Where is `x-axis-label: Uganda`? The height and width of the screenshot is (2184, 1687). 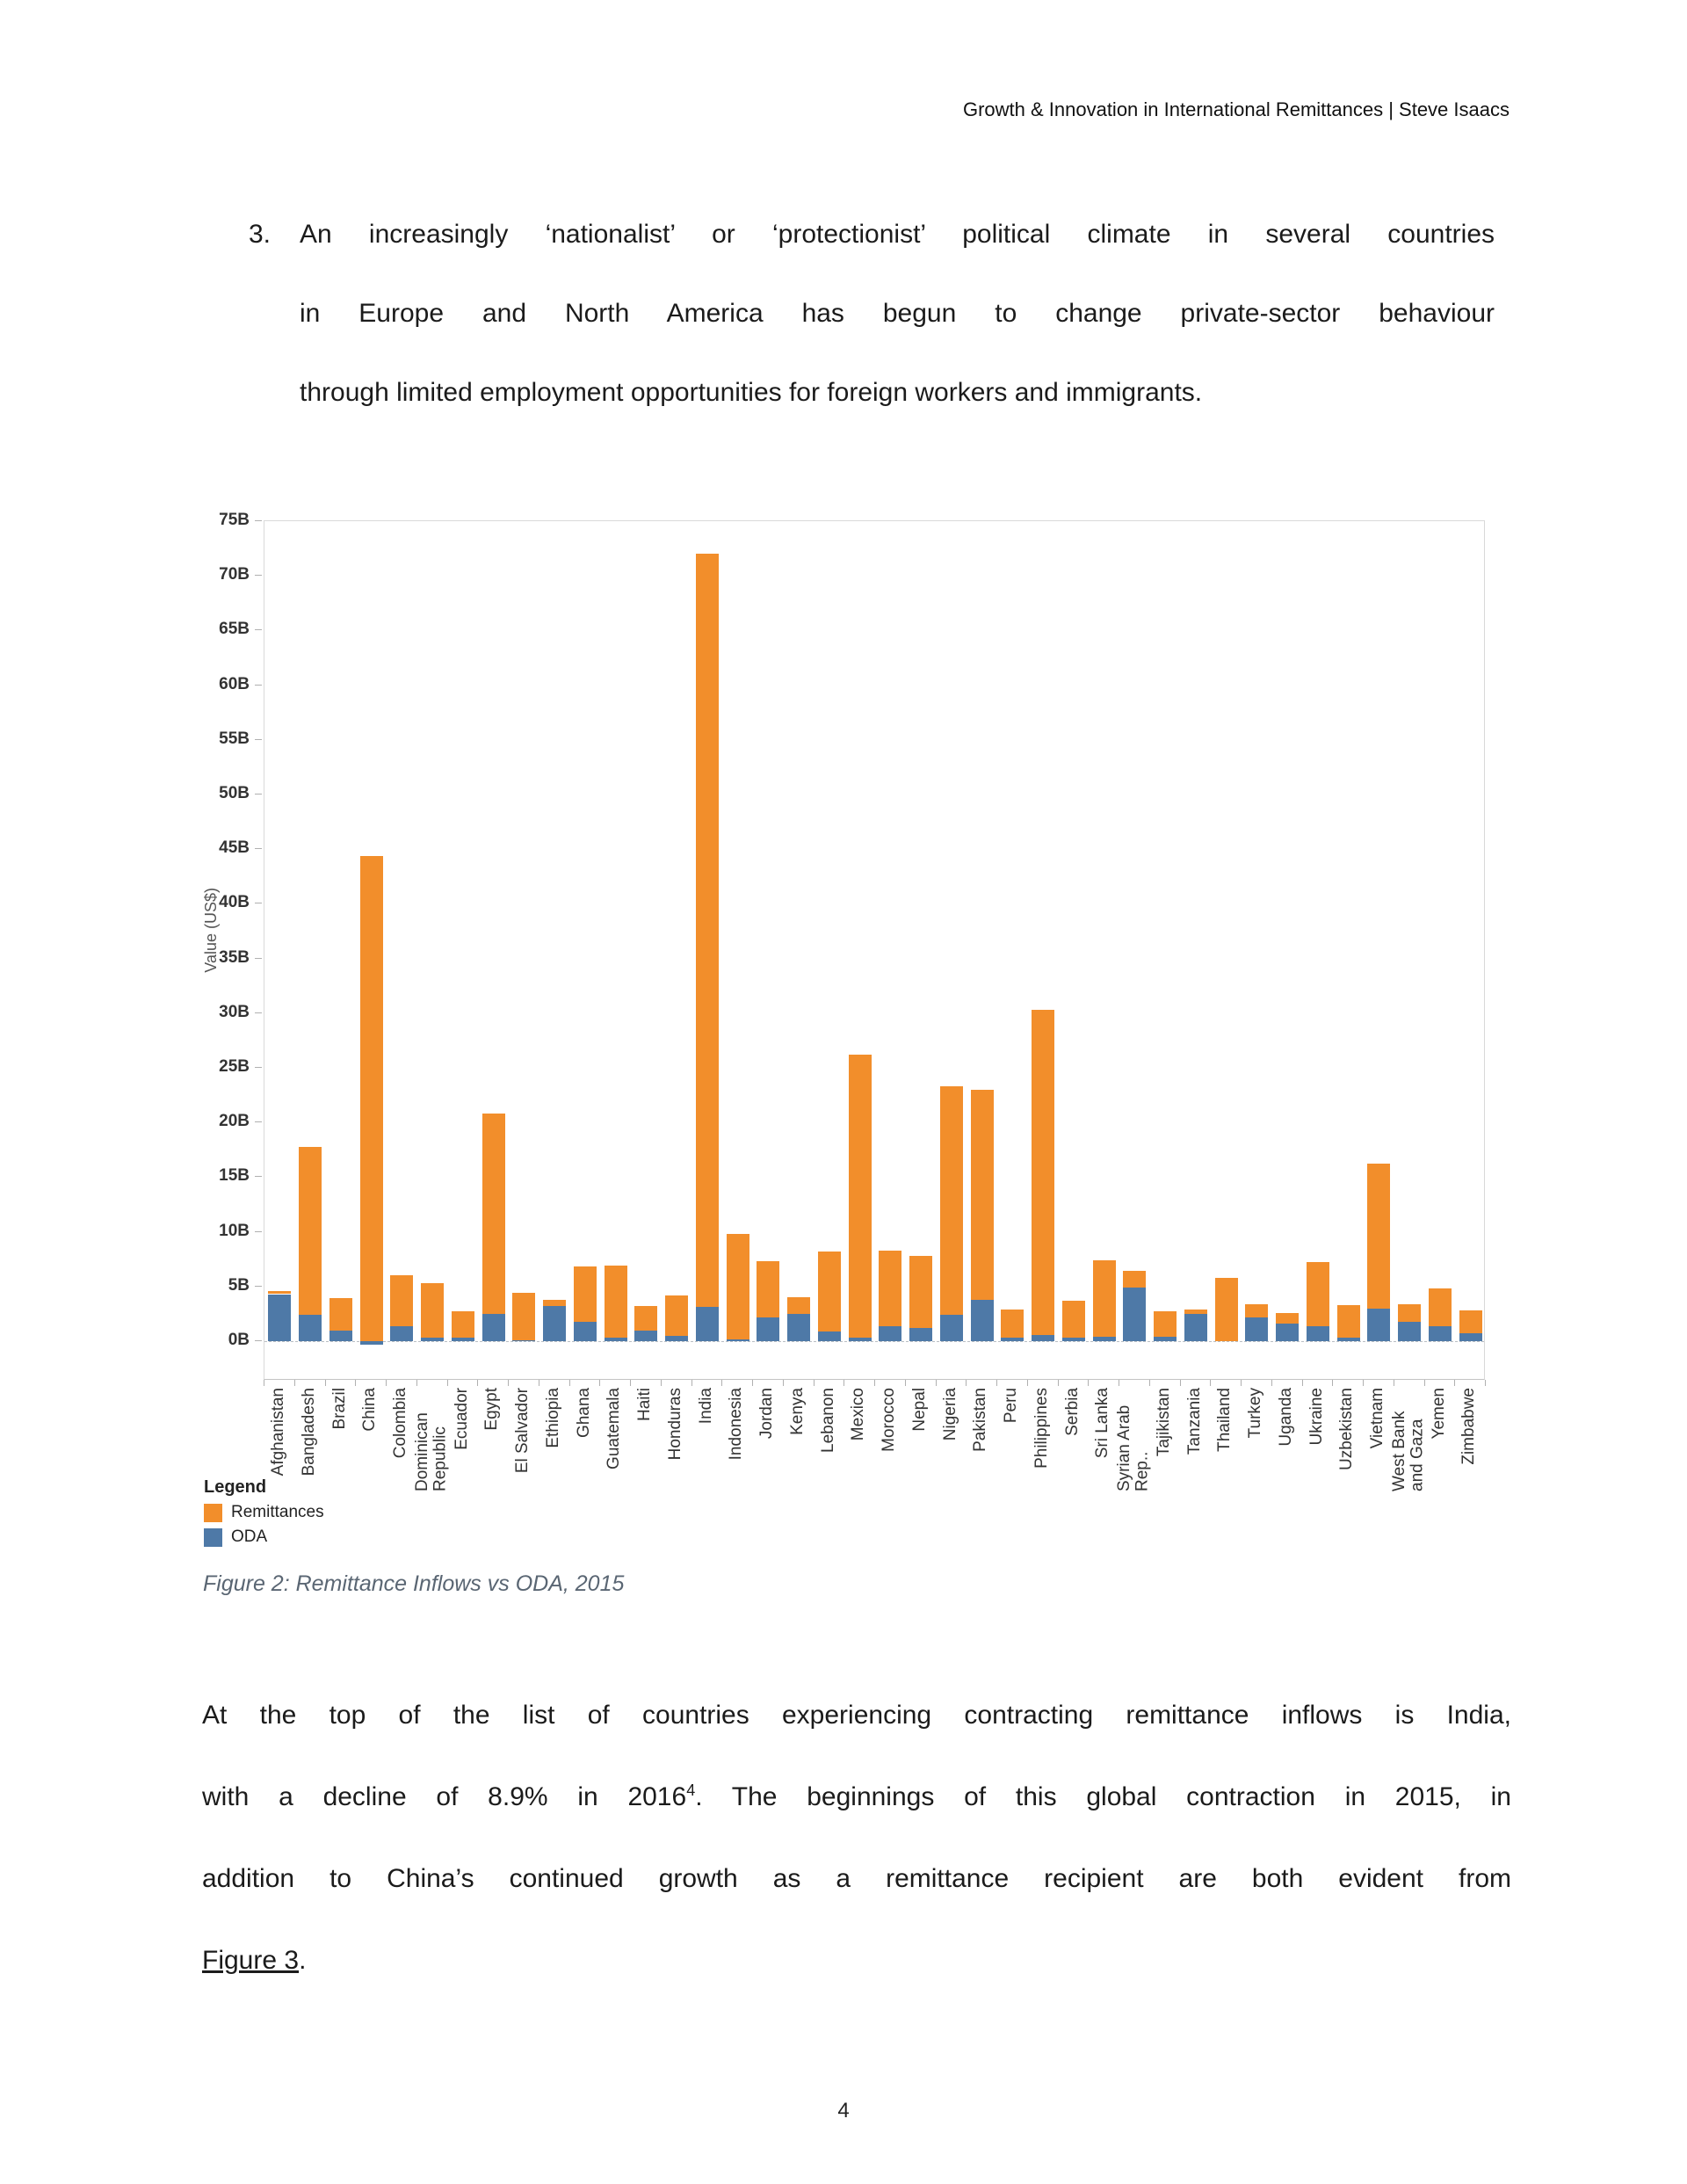 x-axis-label: Uganda is located at coordinates (1285, 1417).